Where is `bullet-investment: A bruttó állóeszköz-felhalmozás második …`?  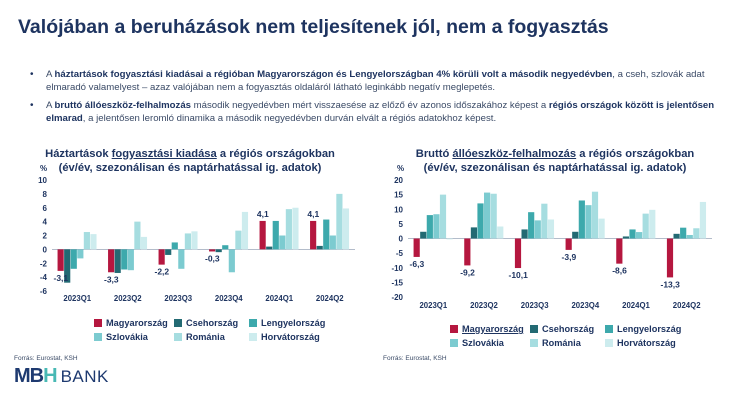
bullet-investment: A bruttó állóeszköz-felhalmozás második … is located at coordinates (375, 112).